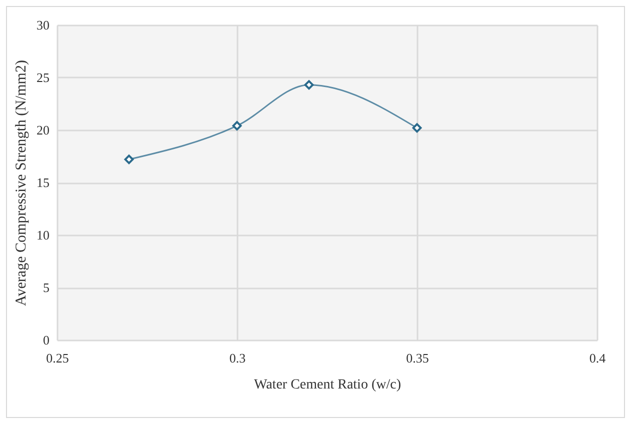  What do you see at coordinates (43, 182) in the screenshot?
I see `y-tick-label: 15` at bounding box center [43, 182].